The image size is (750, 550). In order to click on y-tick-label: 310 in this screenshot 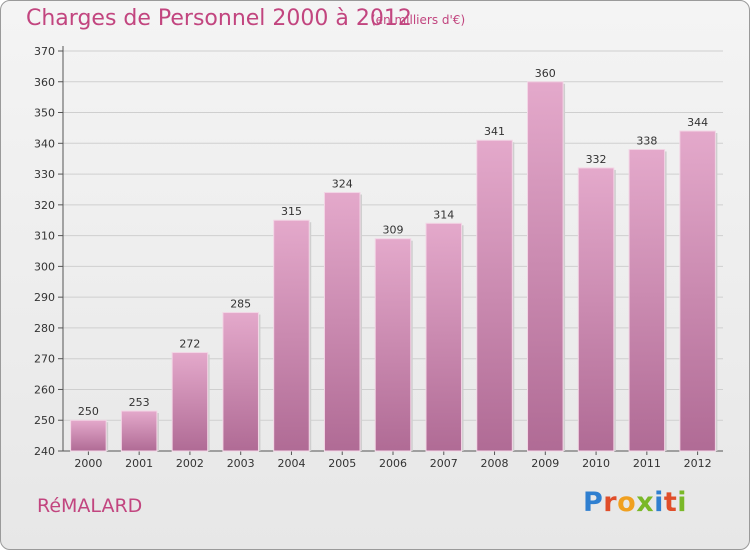, I will do `click(44, 236)`.